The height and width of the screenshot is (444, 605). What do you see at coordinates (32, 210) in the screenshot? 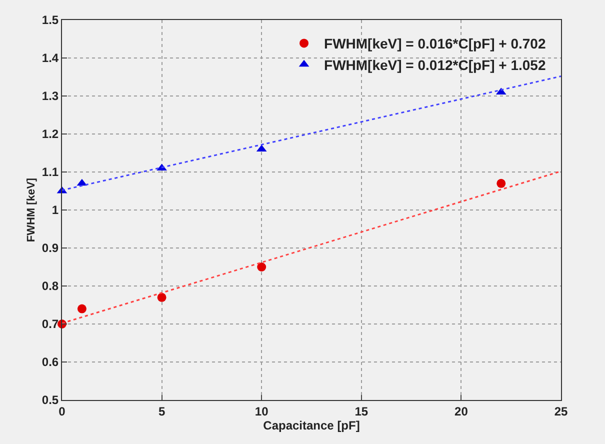
I see `y-axis-title: FWHM [keV]` at bounding box center [32, 210].